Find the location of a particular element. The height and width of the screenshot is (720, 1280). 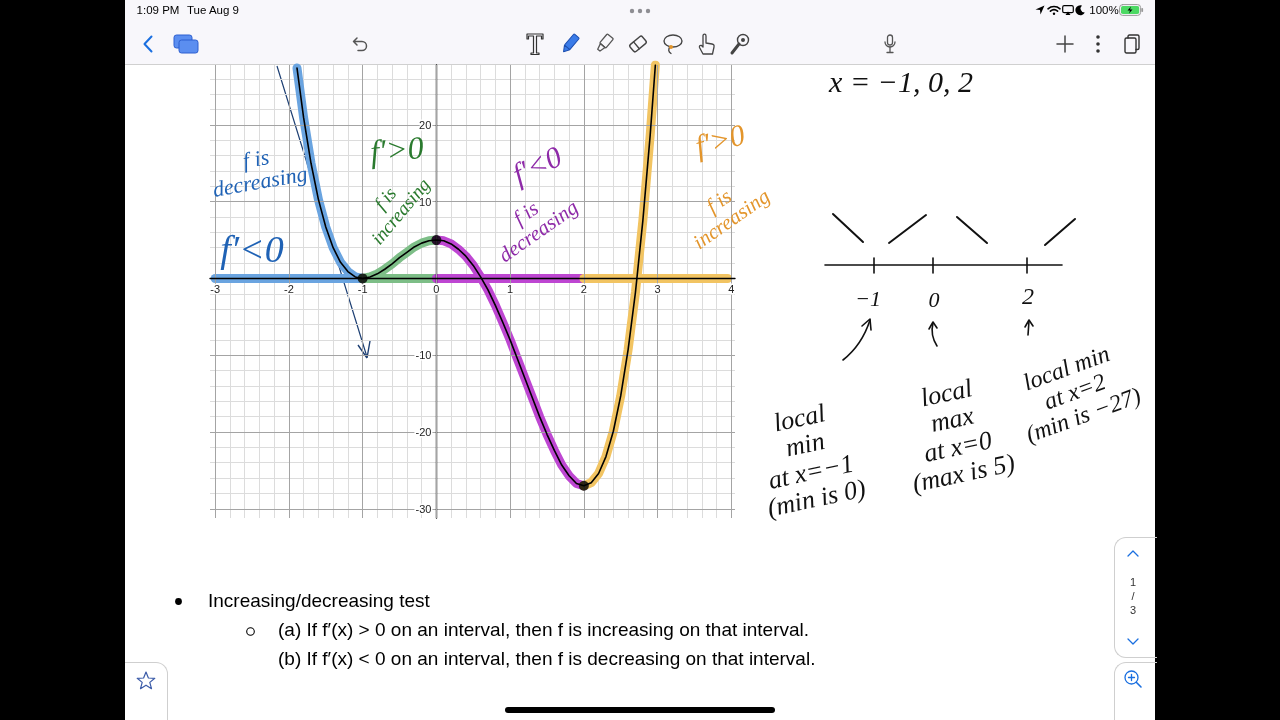

text: 100% is located at coordinates (1104, 10).